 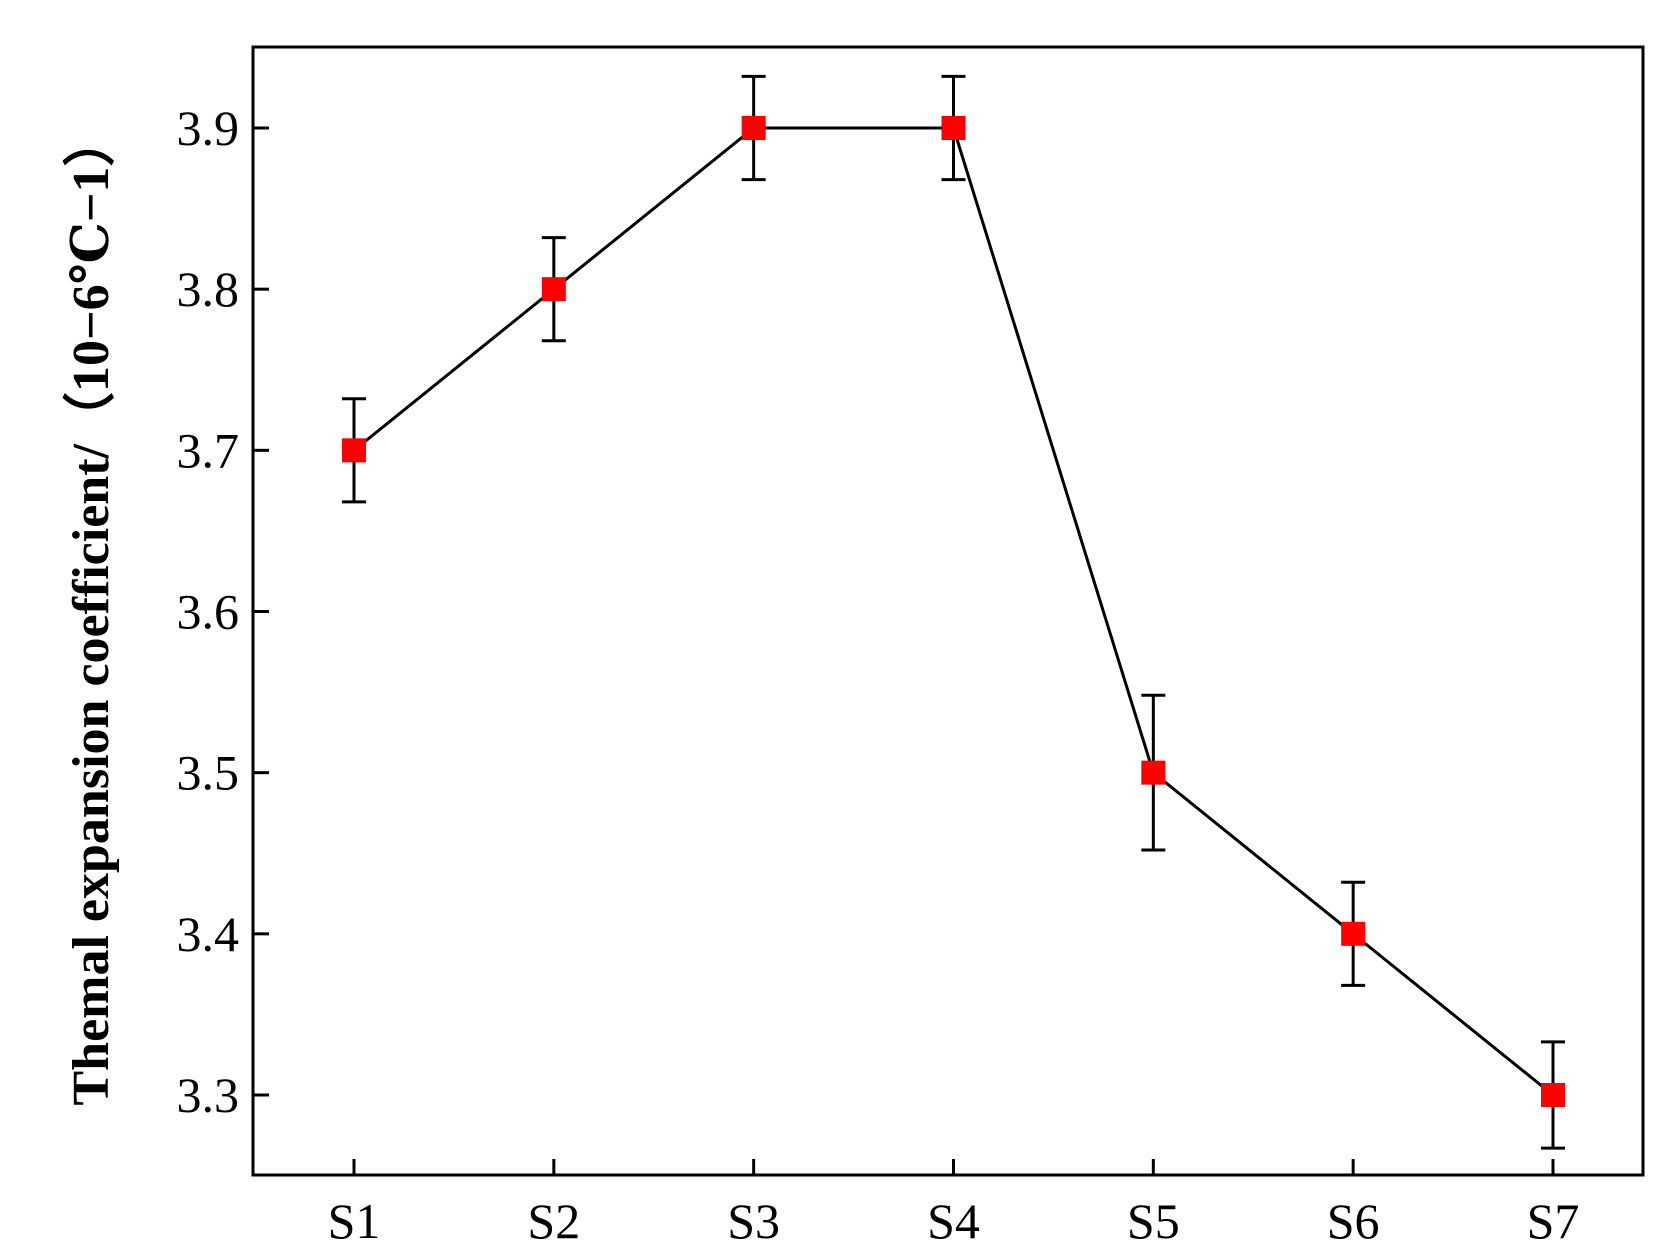 I want to click on x-tick-label: S7, so click(x=1553, y=1221).